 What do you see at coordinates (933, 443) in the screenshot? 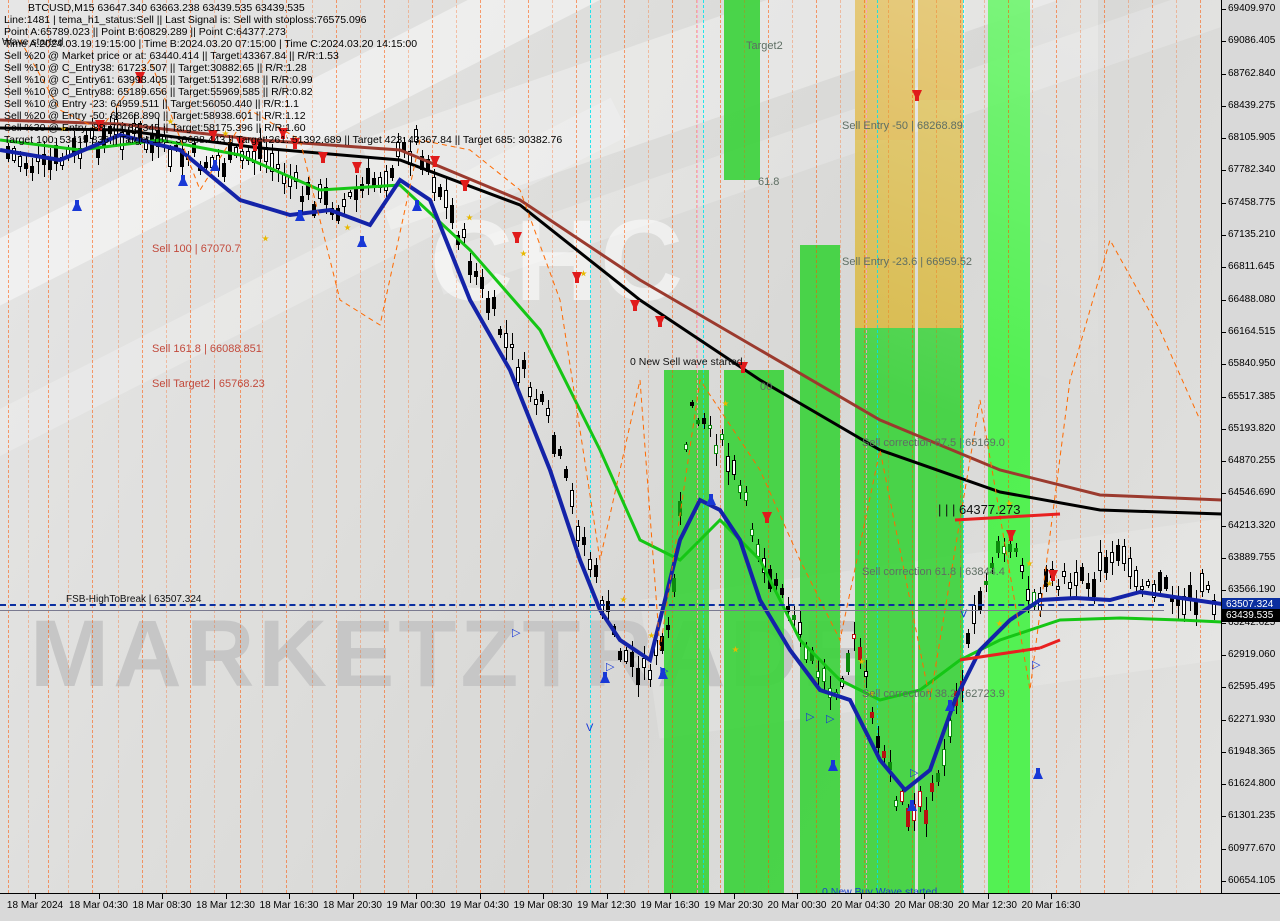
I see `annotation-sell-correction-875: Sell correction 87.5 | 65169.0` at bounding box center [933, 443].